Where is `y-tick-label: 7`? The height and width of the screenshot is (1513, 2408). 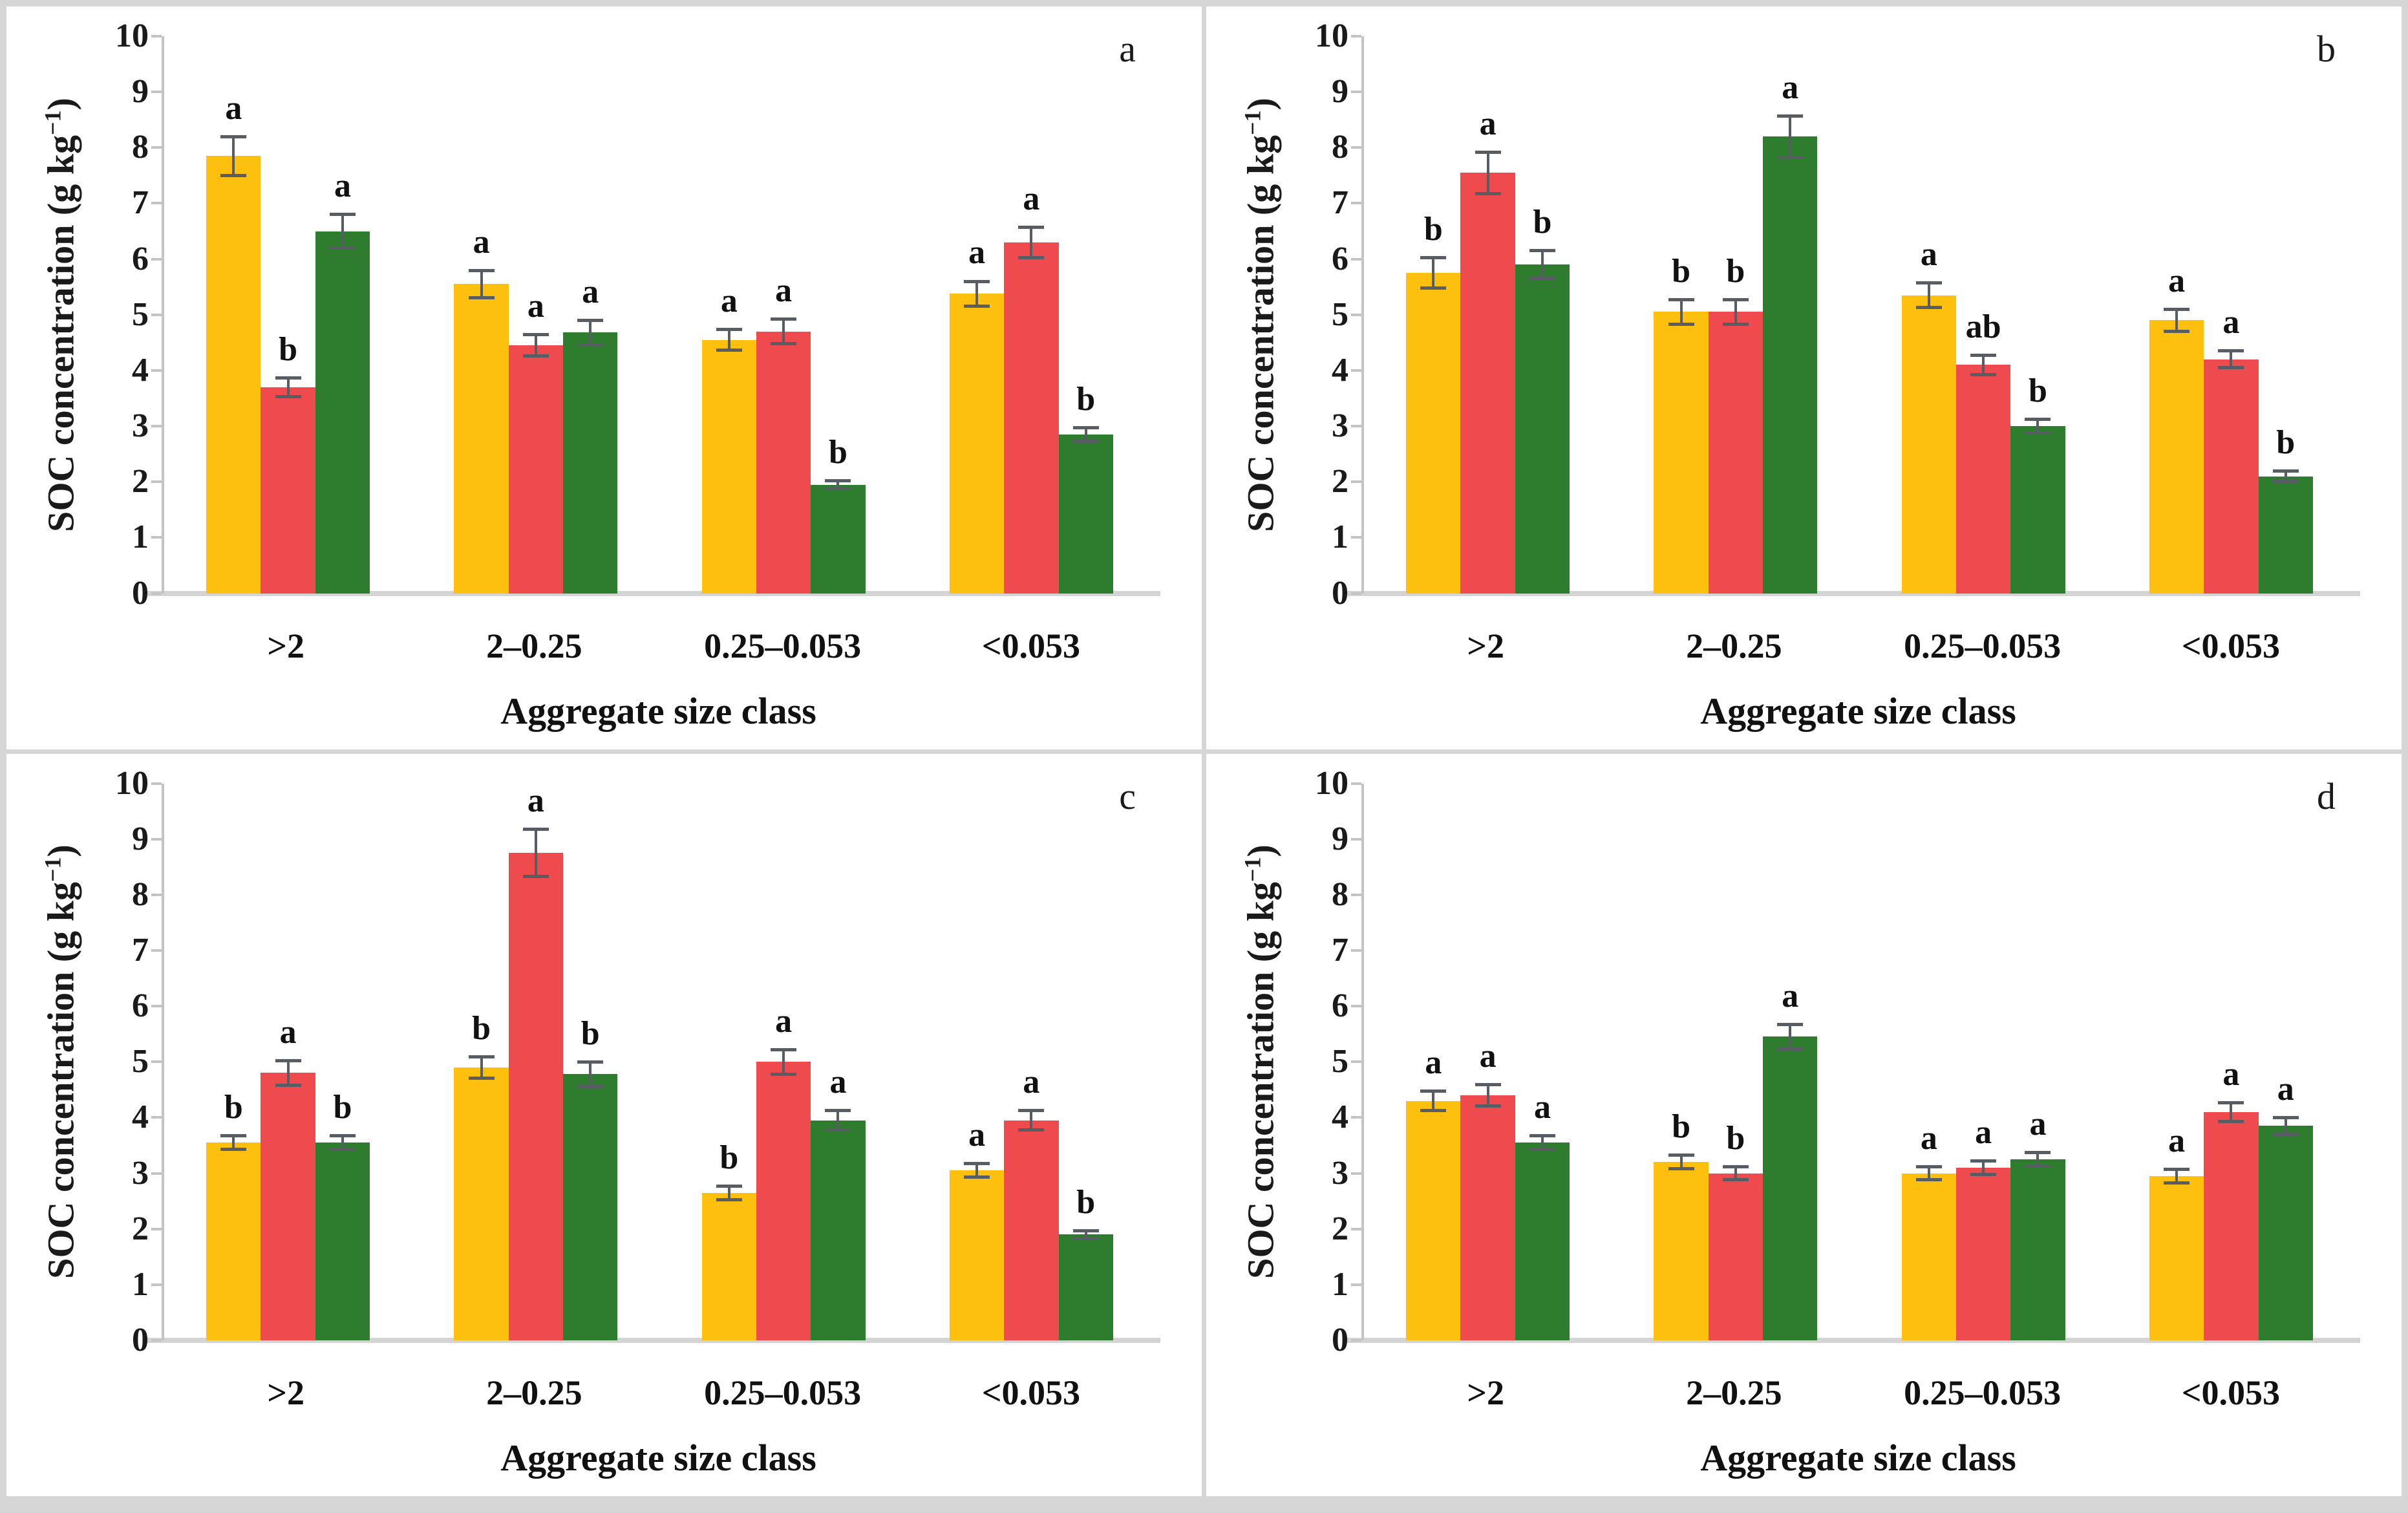 y-tick-label: 7 is located at coordinates (140, 203).